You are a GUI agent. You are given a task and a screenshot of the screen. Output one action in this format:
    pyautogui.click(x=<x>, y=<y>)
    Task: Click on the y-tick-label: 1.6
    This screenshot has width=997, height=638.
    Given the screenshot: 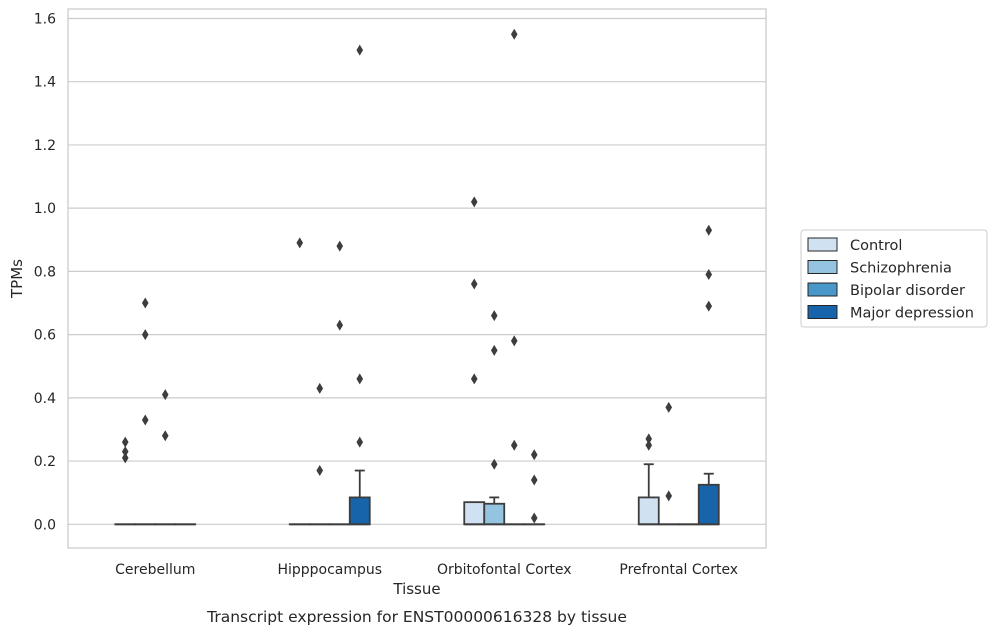 What is the action you would take?
    pyautogui.click(x=45, y=19)
    